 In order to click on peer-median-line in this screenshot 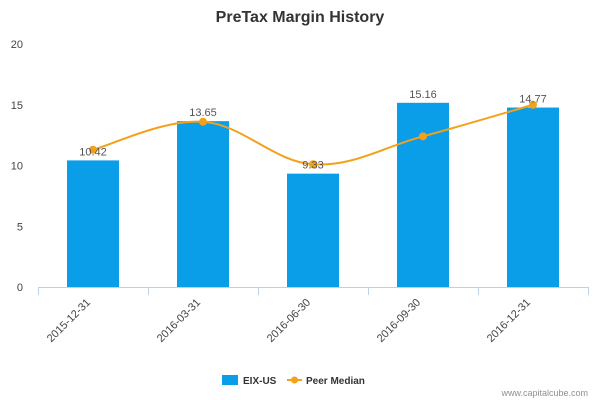, I will do `click(313, 134)`.